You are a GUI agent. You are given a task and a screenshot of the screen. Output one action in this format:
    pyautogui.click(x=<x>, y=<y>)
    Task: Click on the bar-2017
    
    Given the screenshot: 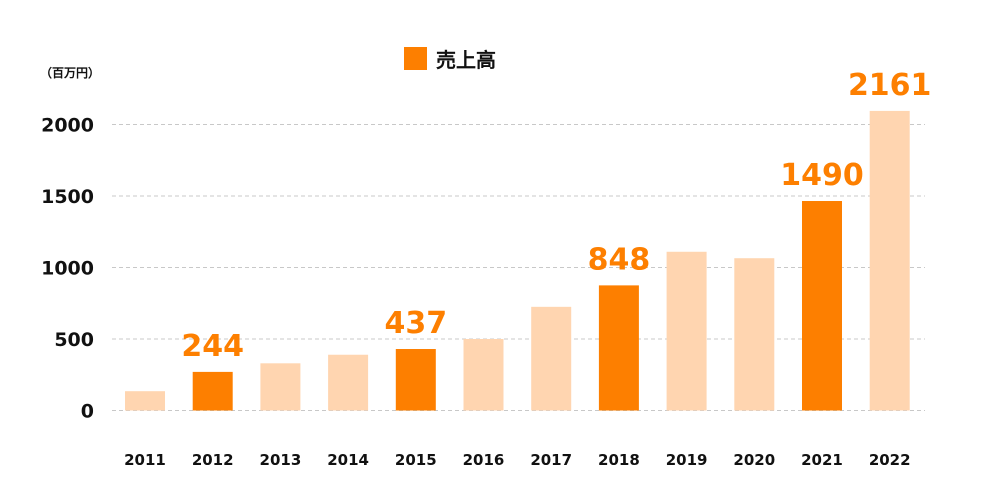 What is the action you would take?
    pyautogui.click(x=551, y=358)
    